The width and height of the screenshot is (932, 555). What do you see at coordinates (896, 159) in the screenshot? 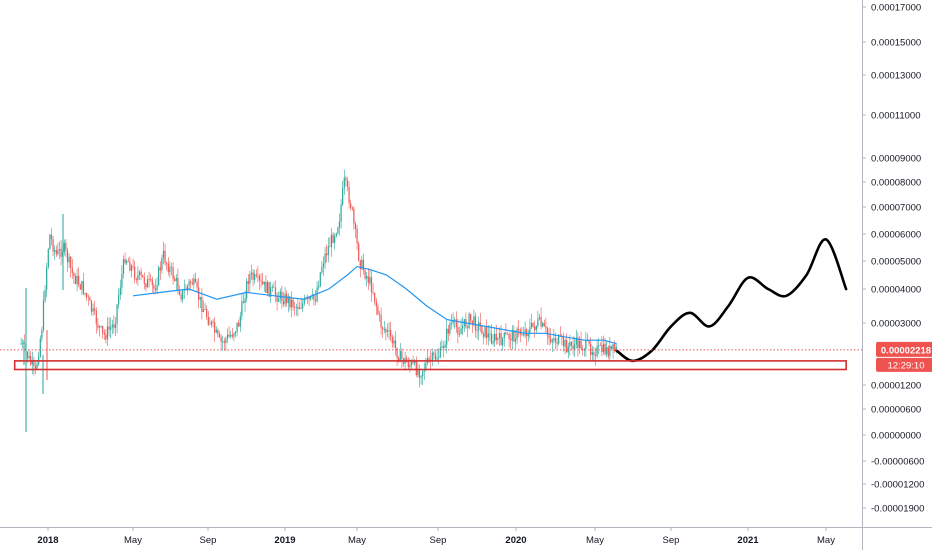
I see `y-tick-label: 0.00009000` at bounding box center [896, 159].